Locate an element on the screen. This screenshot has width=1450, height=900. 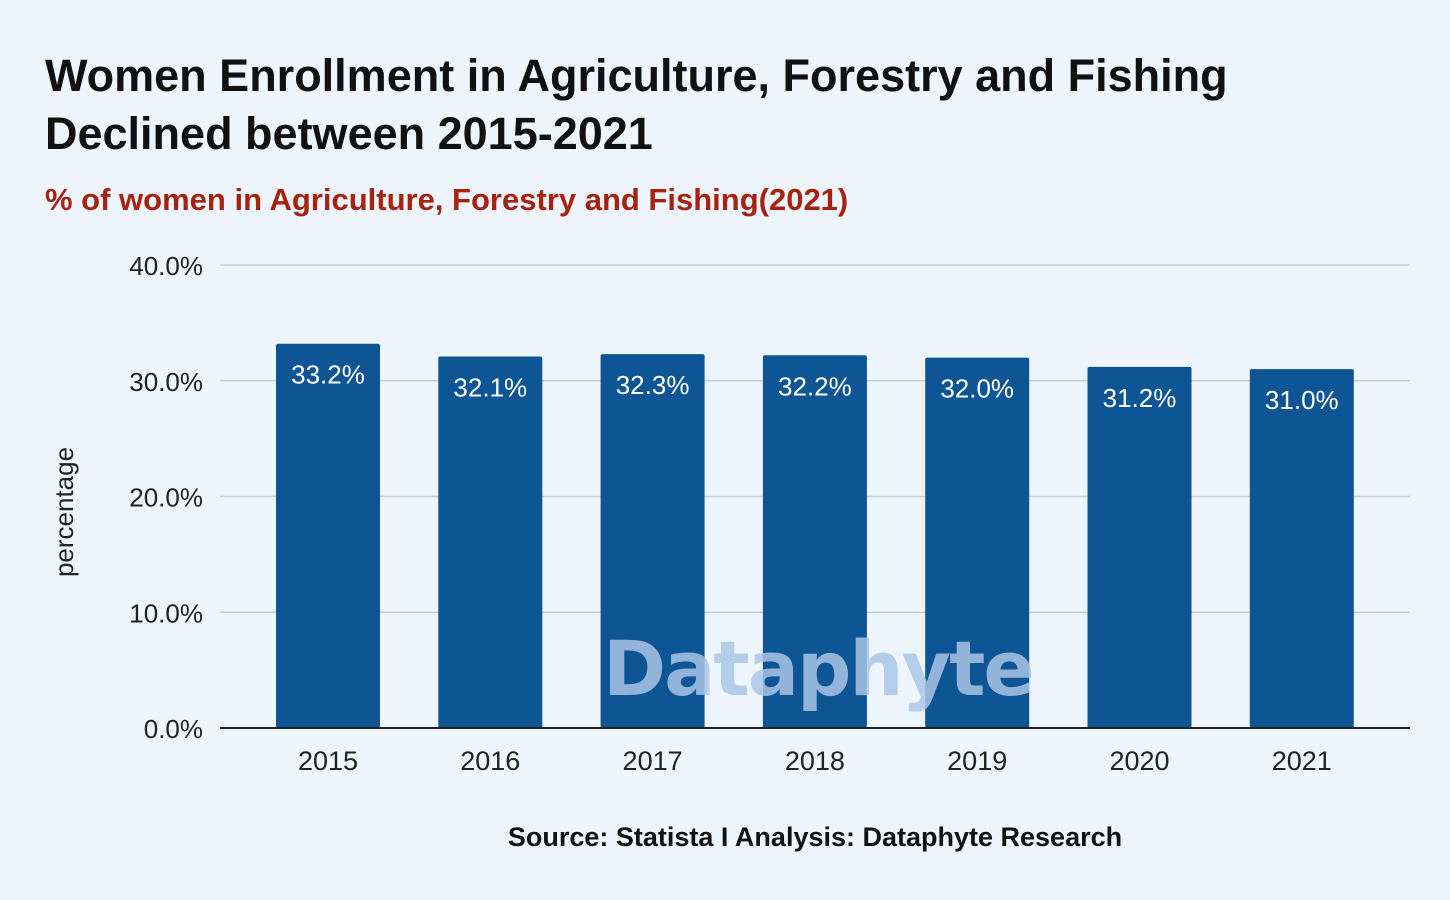
y-tick-label: 30.0% is located at coordinates (166, 382).